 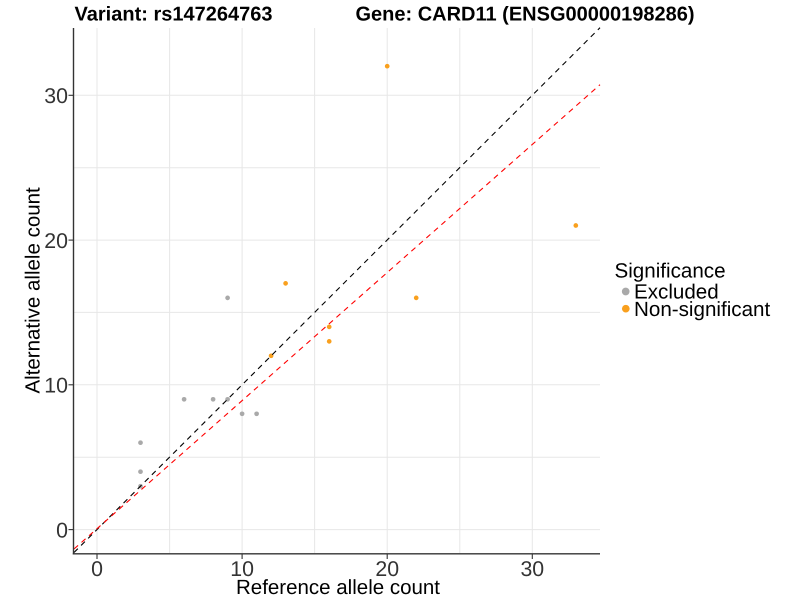 What do you see at coordinates (524, 15) in the screenshot?
I see `svg-text: Gene: CARD11 (ENSG00000198286)` at bounding box center [524, 15].